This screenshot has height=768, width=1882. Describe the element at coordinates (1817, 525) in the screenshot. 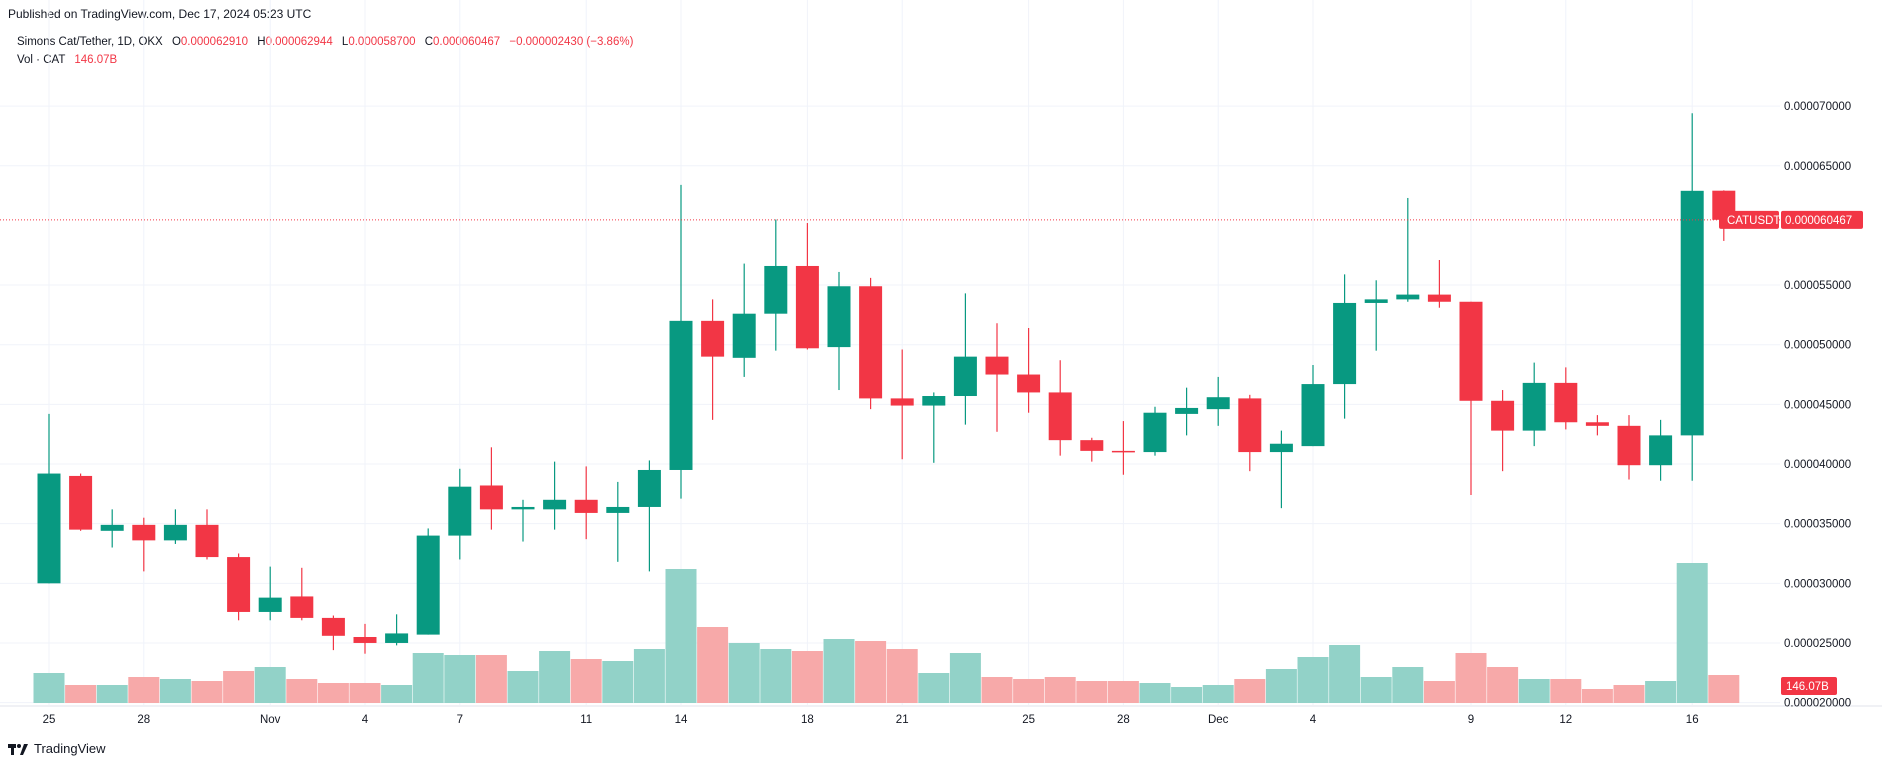

I see `price-tick-label: 0.000035000` at that location.